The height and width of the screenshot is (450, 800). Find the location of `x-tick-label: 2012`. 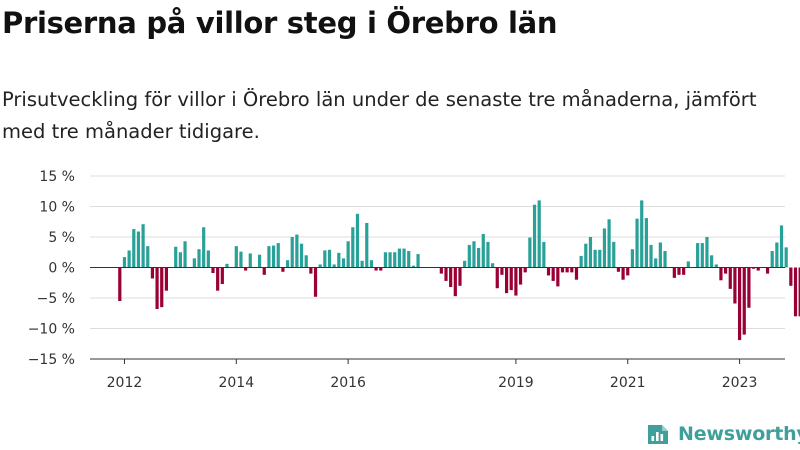

x-tick-label: 2012 is located at coordinates (125, 383).